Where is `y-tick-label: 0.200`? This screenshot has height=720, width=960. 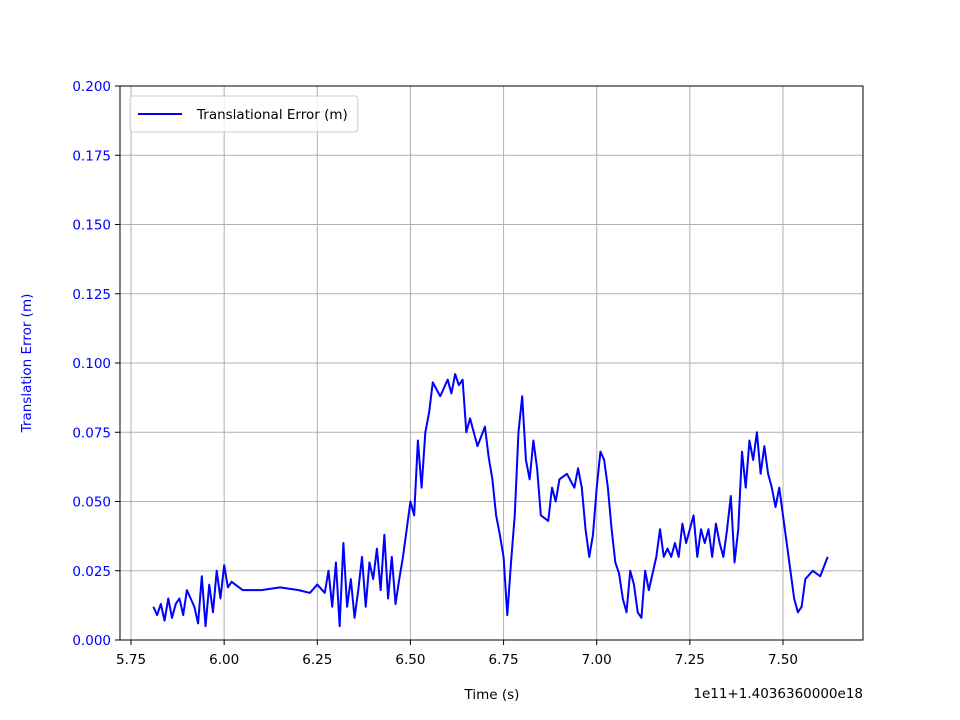
y-tick-label: 0.200 is located at coordinates (91, 87).